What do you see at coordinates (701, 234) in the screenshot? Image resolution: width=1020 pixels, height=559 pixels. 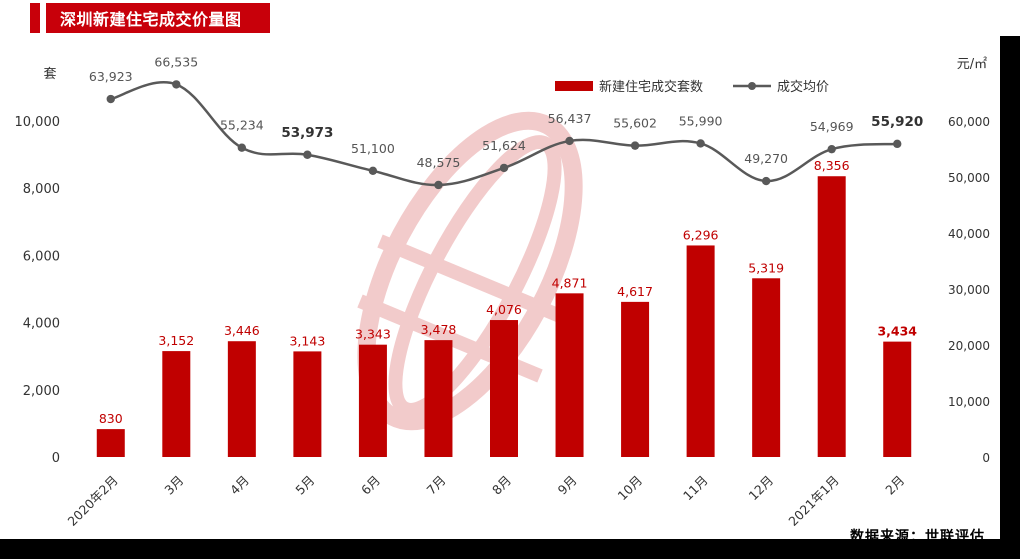 I see `bar-value-label: 6,296` at bounding box center [701, 234].